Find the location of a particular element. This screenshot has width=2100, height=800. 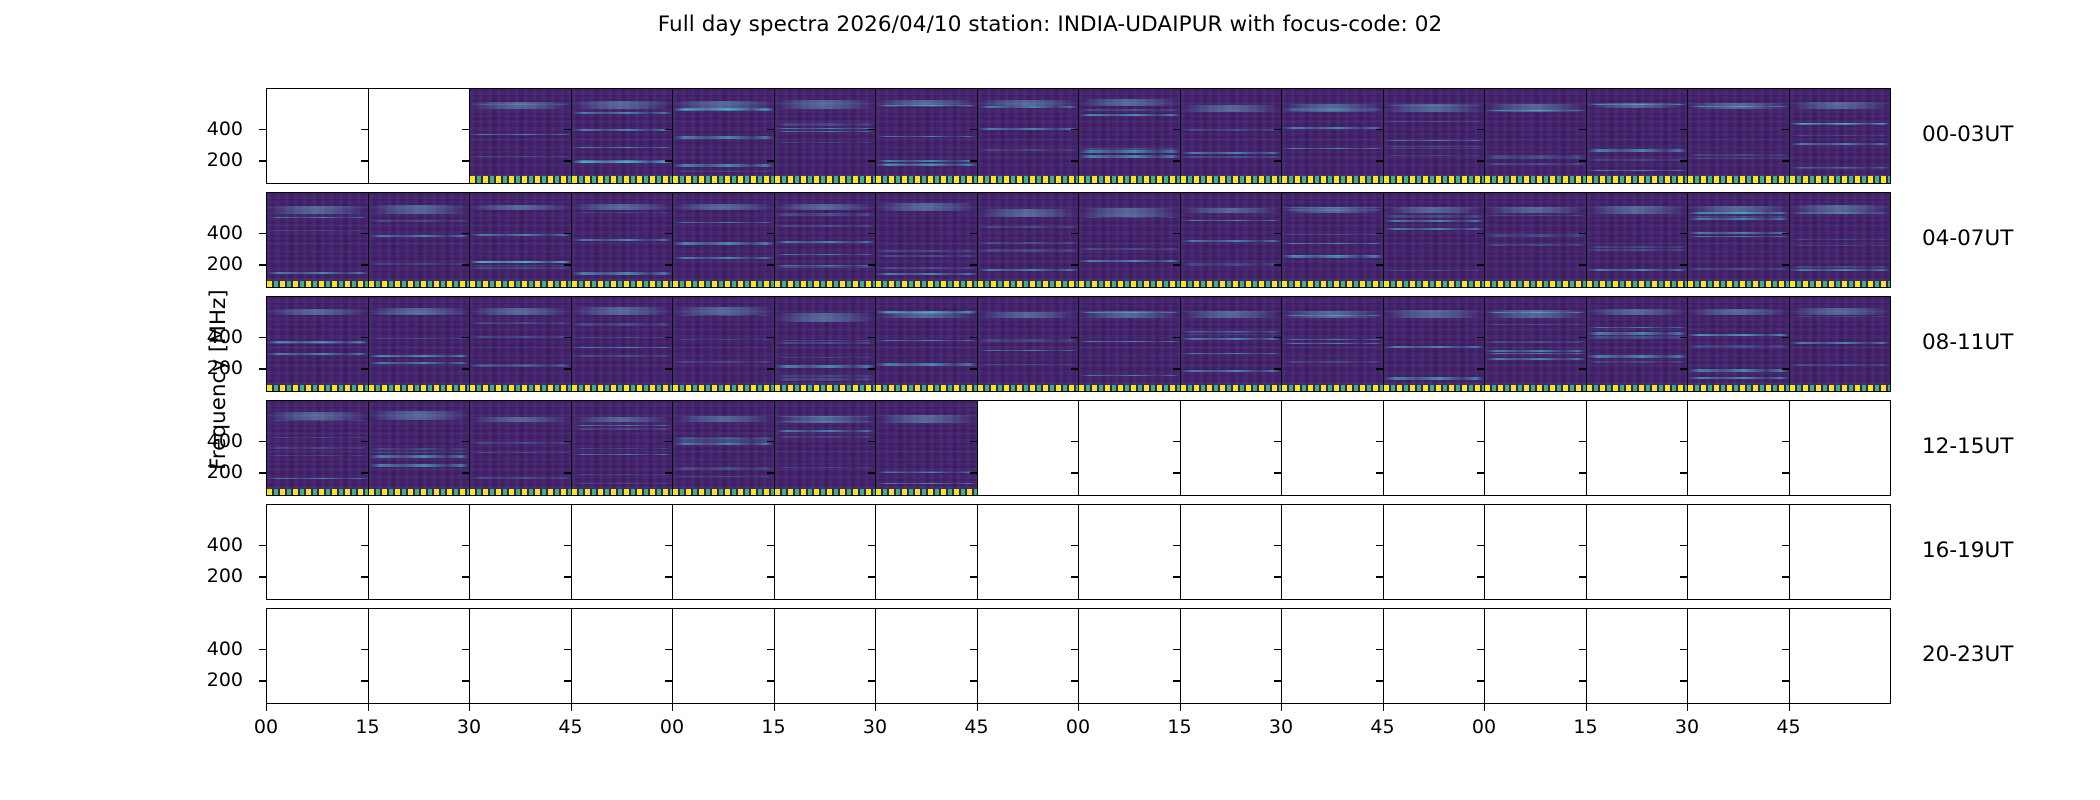

spectrogram-row-20-23ut is located at coordinates (1075, 656).